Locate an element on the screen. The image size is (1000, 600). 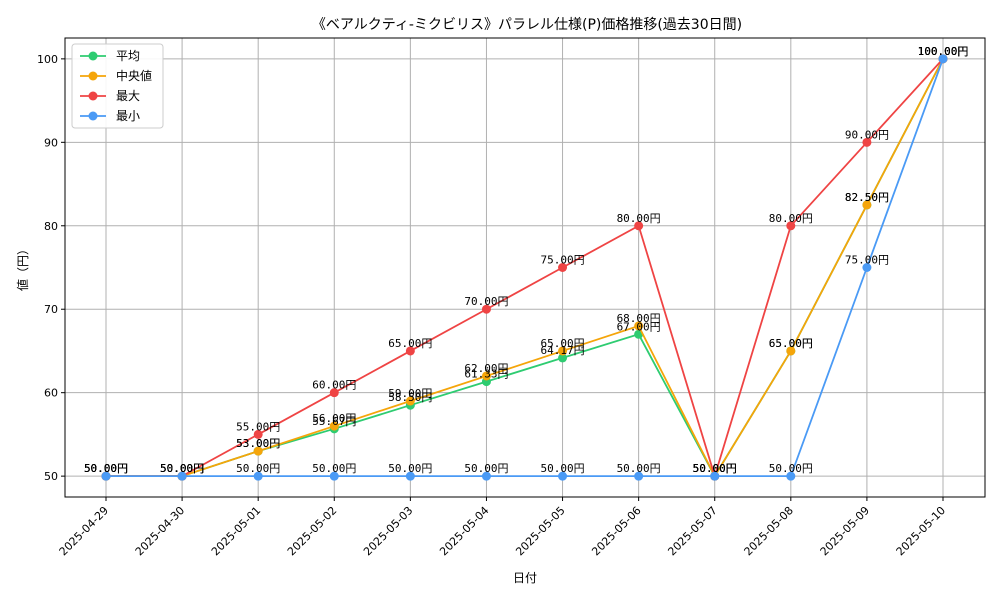
x-axis-label: 日付 is located at coordinates (525, 578).